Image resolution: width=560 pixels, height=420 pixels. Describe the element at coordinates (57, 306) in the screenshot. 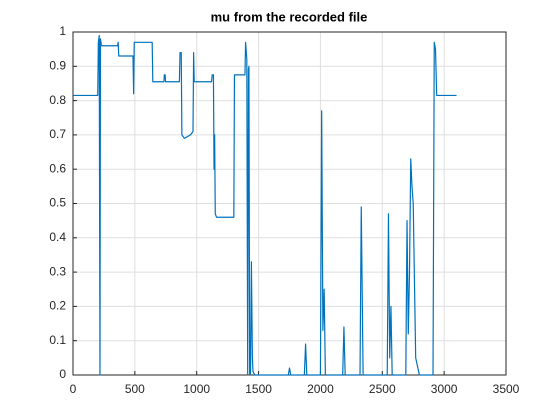

I see `y-tick-label: 0.2` at that location.